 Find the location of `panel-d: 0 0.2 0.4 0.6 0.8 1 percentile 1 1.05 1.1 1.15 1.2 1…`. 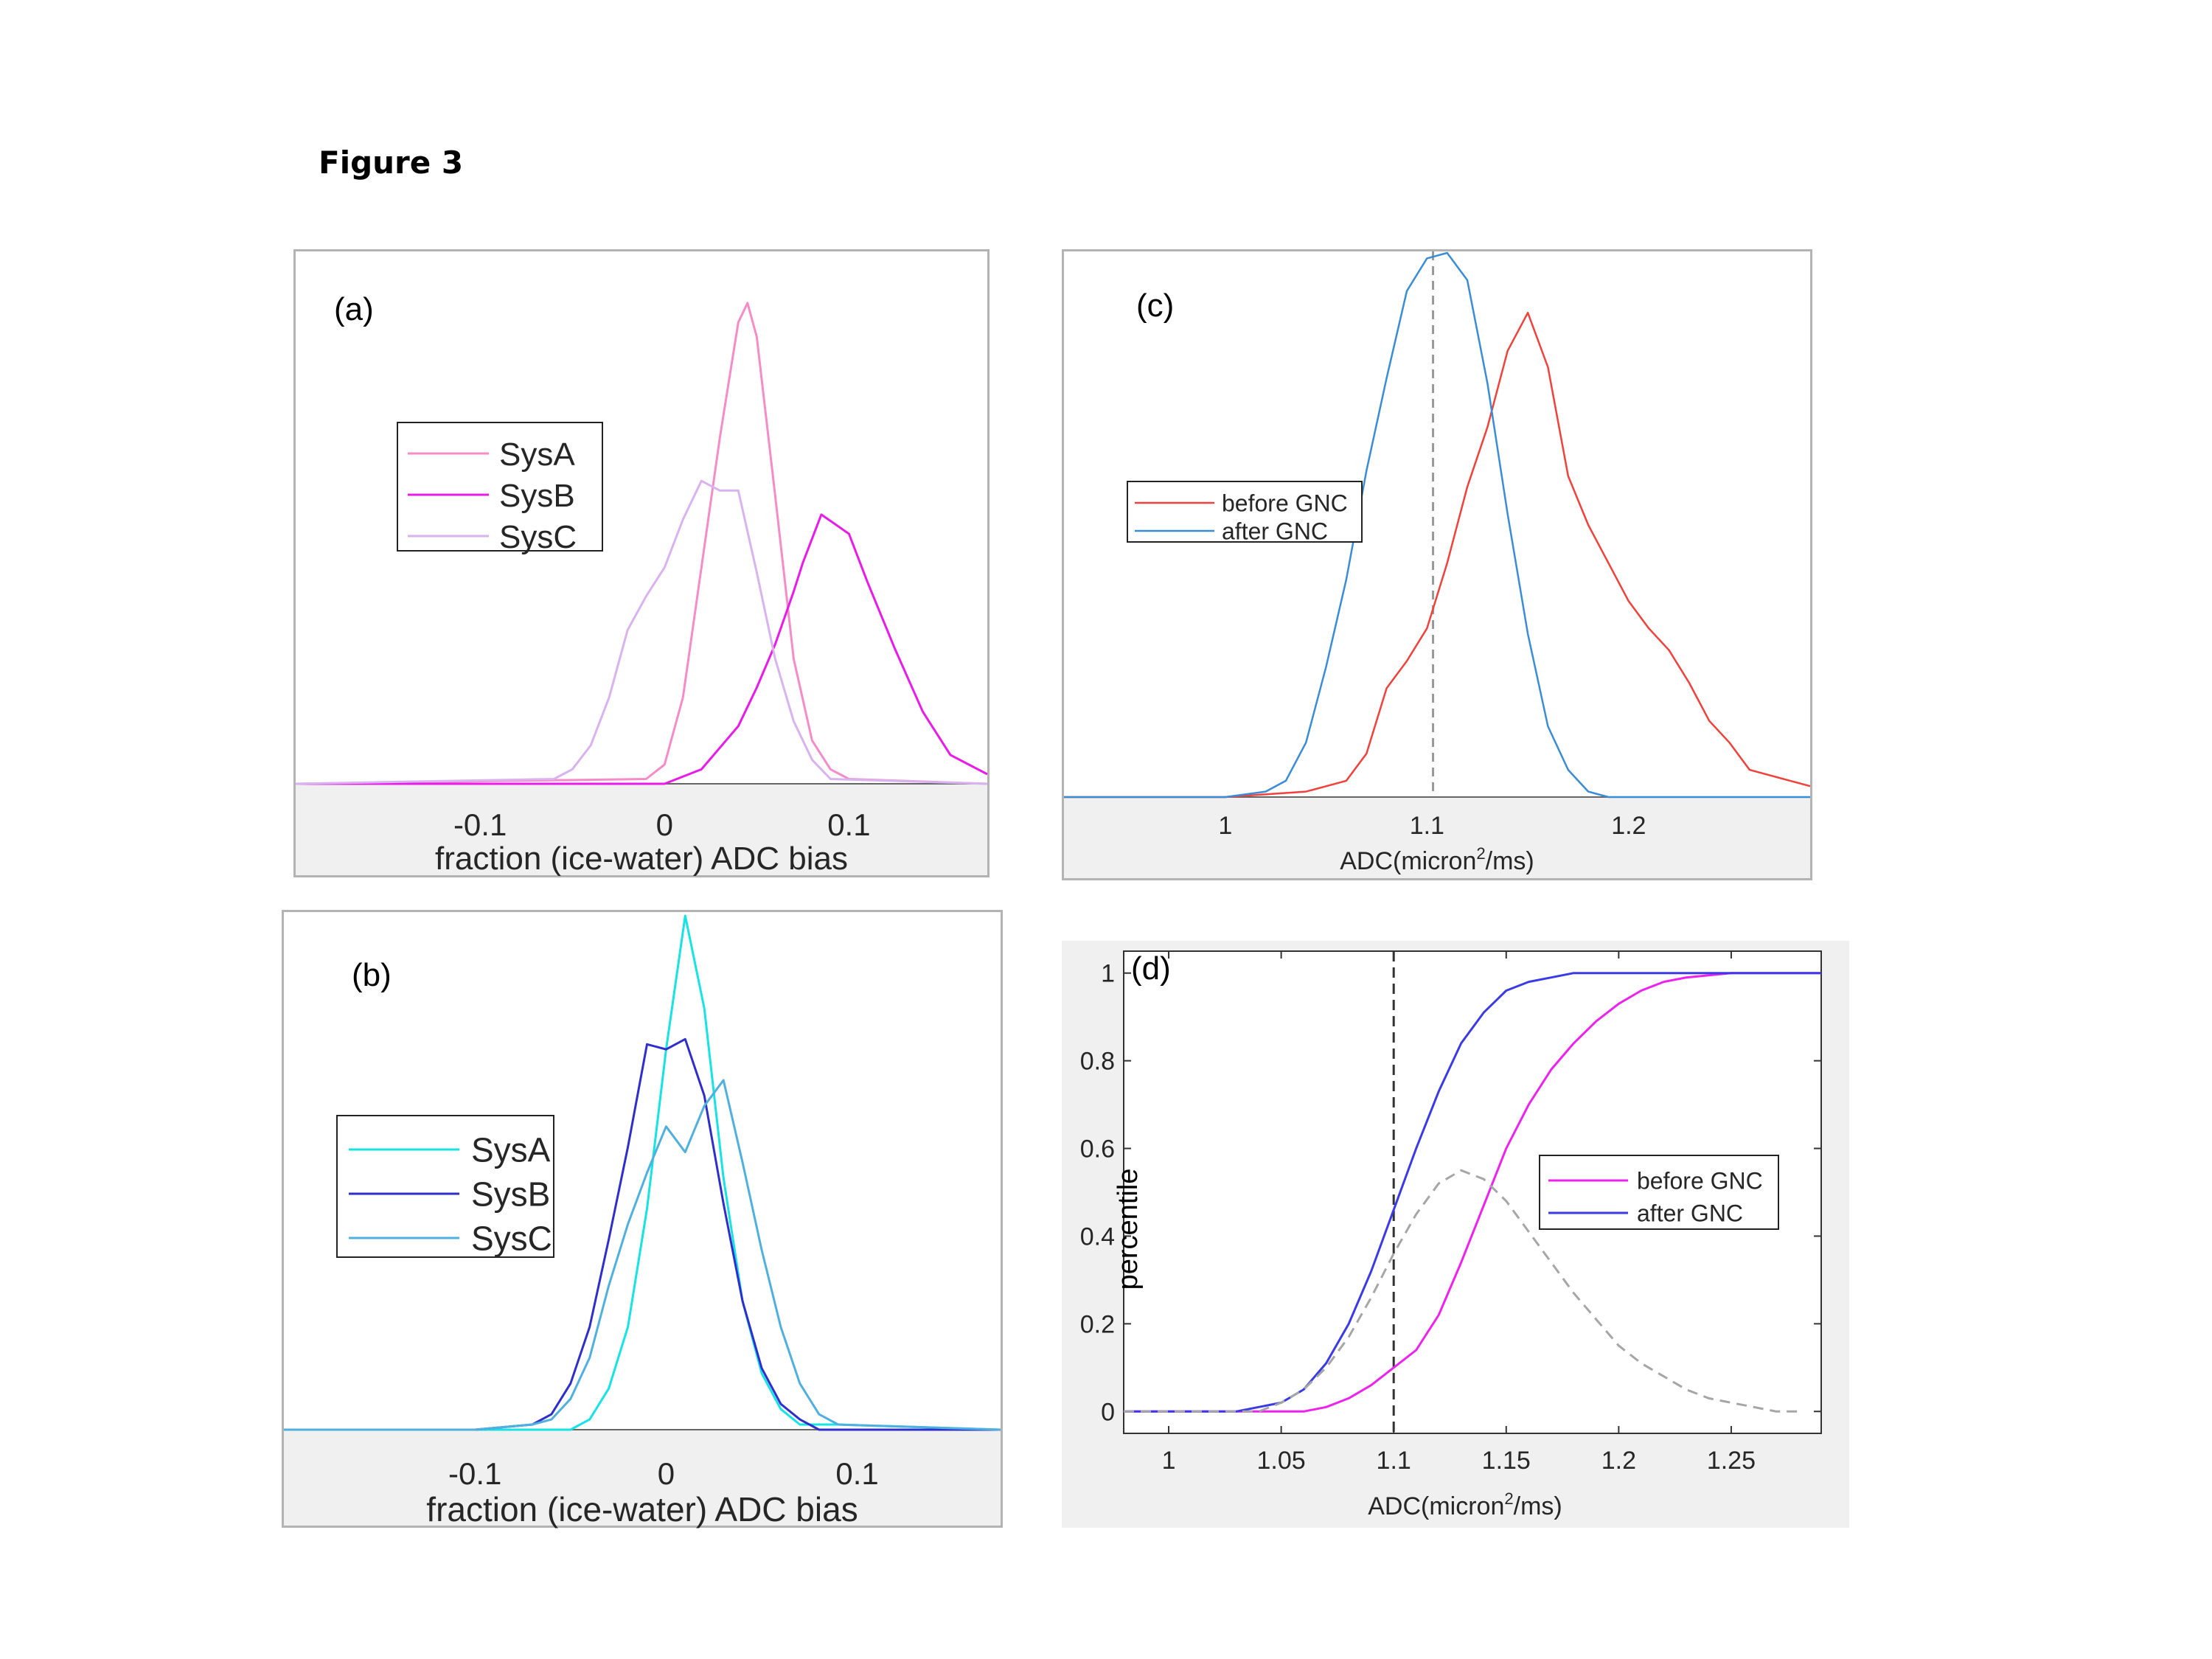

panel-d: 0 0.2 0.4 0.6 0.8 1 percentile 1 1.05 1.1 1.15 1.2 1… is located at coordinates (1455, 1234).